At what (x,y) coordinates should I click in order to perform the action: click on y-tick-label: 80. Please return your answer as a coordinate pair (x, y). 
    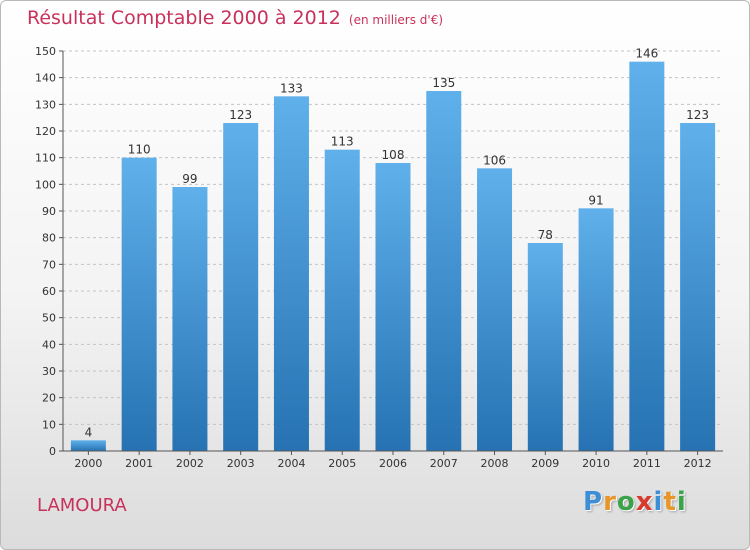
    Looking at the image, I should click on (49, 238).